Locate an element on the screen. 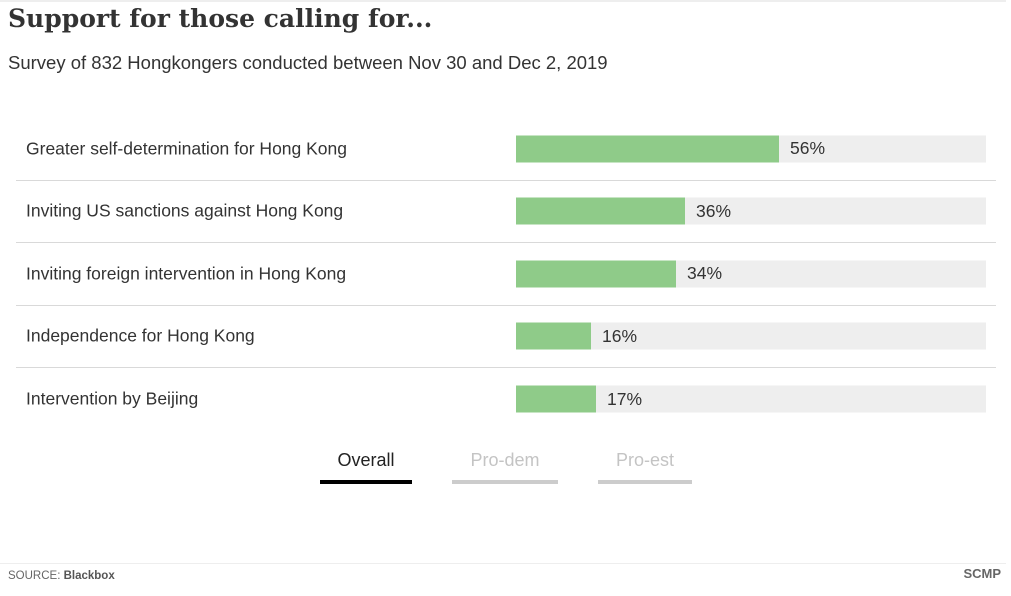  bar-track: 56% is located at coordinates (751, 149).